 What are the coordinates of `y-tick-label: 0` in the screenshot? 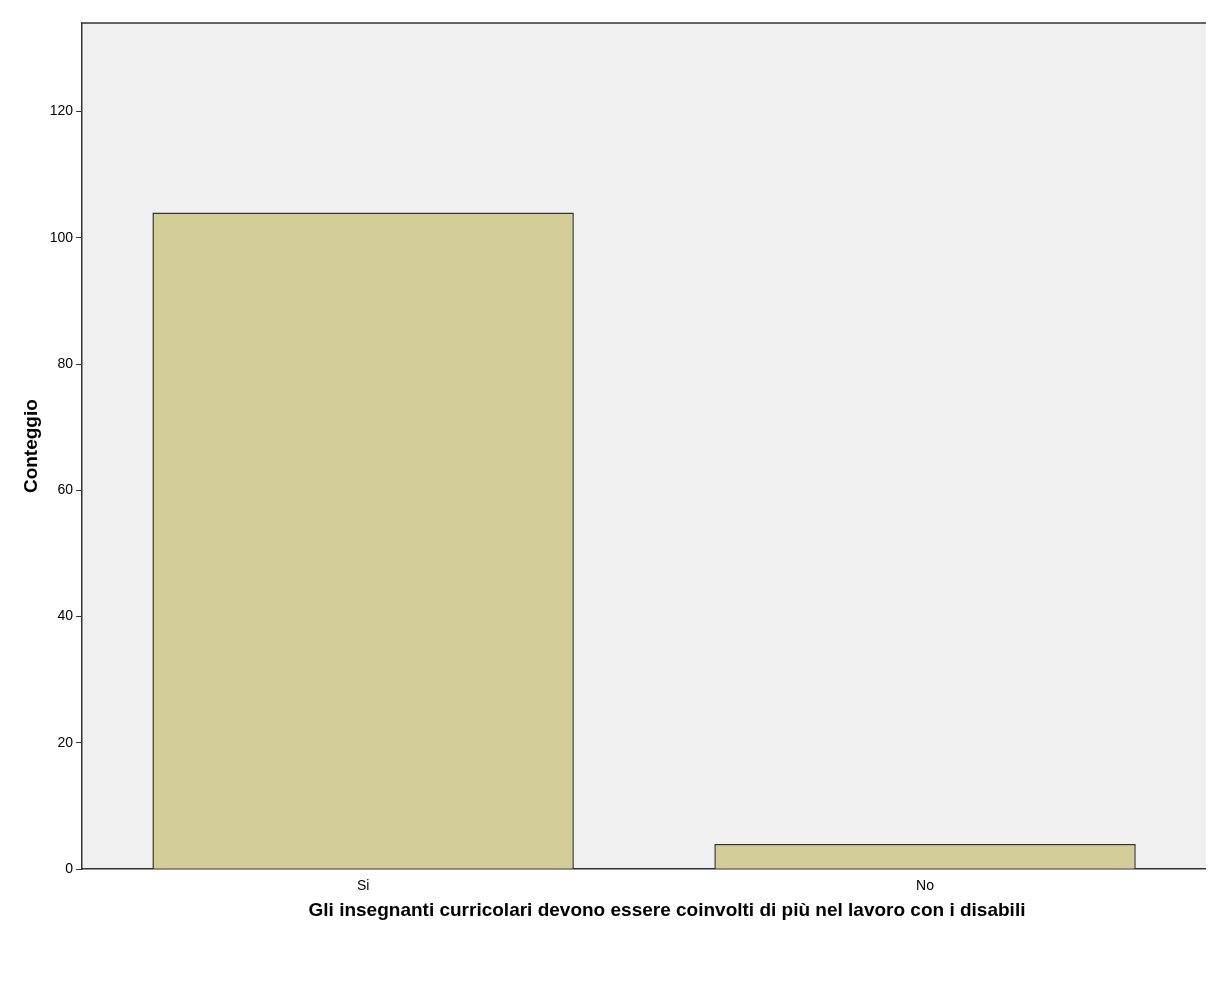 It's located at (69, 868).